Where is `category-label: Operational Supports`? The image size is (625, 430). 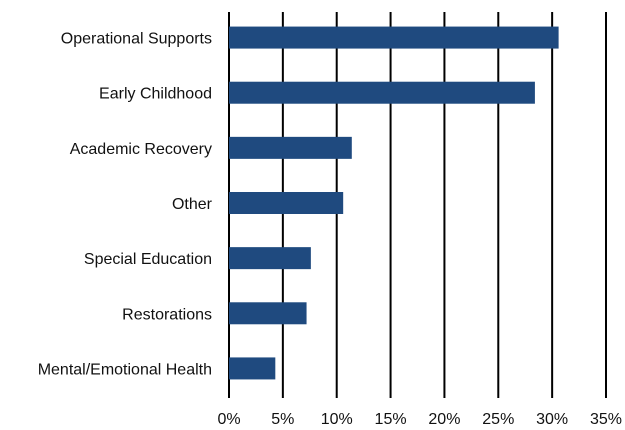 category-label: Operational Supports is located at coordinates (136, 39).